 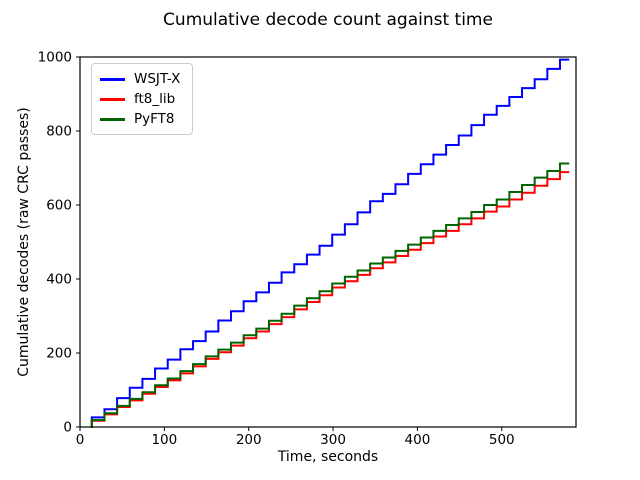 I want to click on x-axis-label: Time, seconds, so click(x=328, y=457).